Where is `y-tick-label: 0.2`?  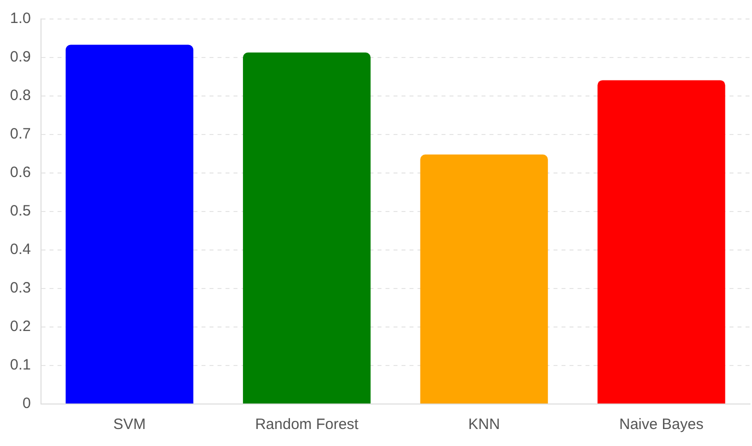 y-tick-label: 0.2 is located at coordinates (20, 327).